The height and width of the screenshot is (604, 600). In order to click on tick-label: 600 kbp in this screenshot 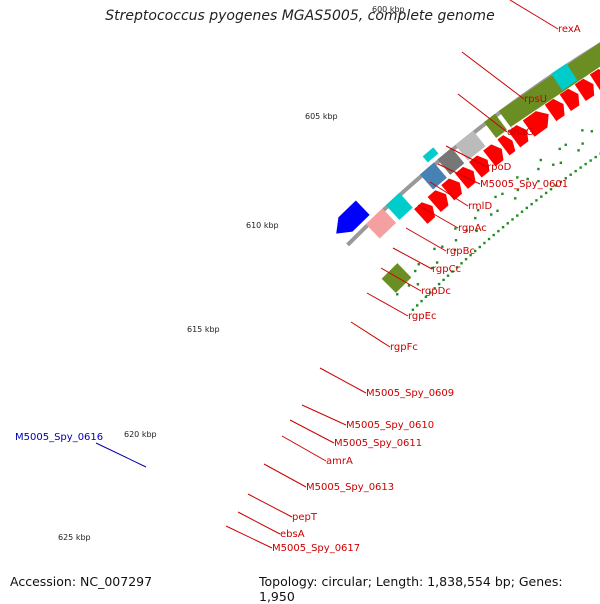, I will do `click(388, 9)`.